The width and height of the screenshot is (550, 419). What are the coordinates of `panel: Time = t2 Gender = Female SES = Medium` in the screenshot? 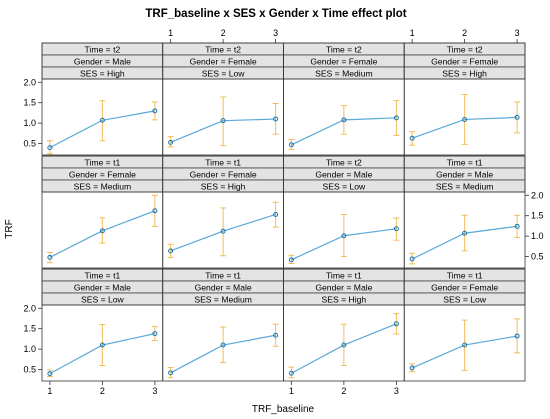 It's located at (344, 99).